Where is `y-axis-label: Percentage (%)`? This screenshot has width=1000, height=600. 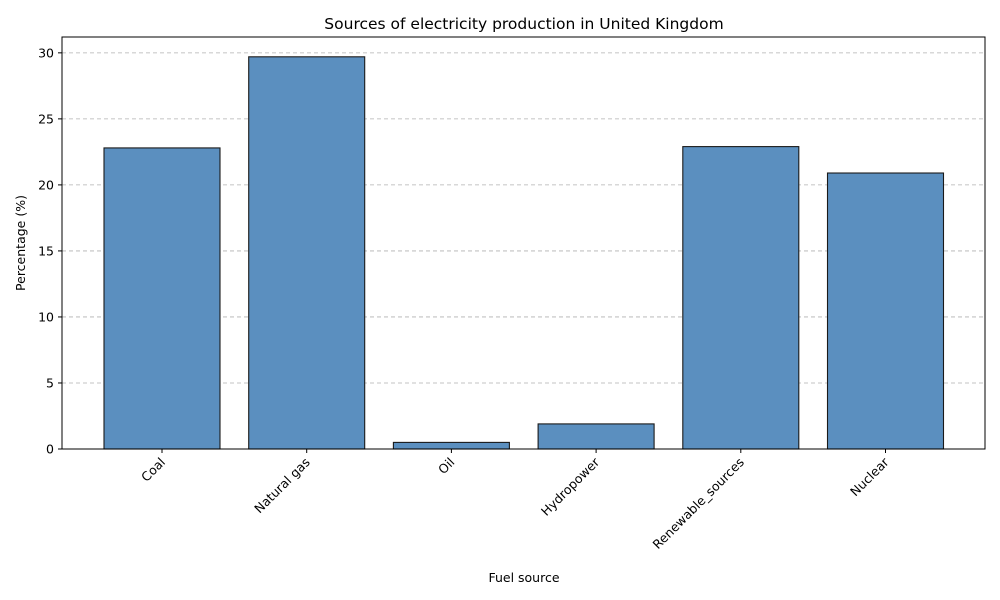 y-axis-label: Percentage (%) is located at coordinates (20, 243).